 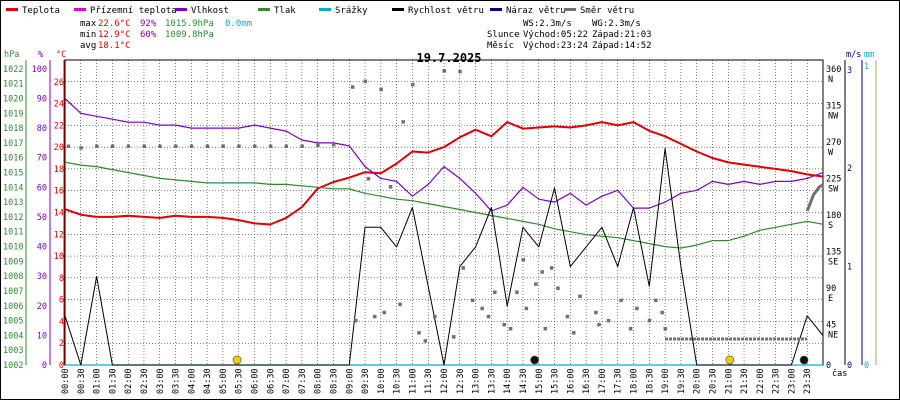 I want to click on axis-c-tick: 14, so click(x=59, y=214).